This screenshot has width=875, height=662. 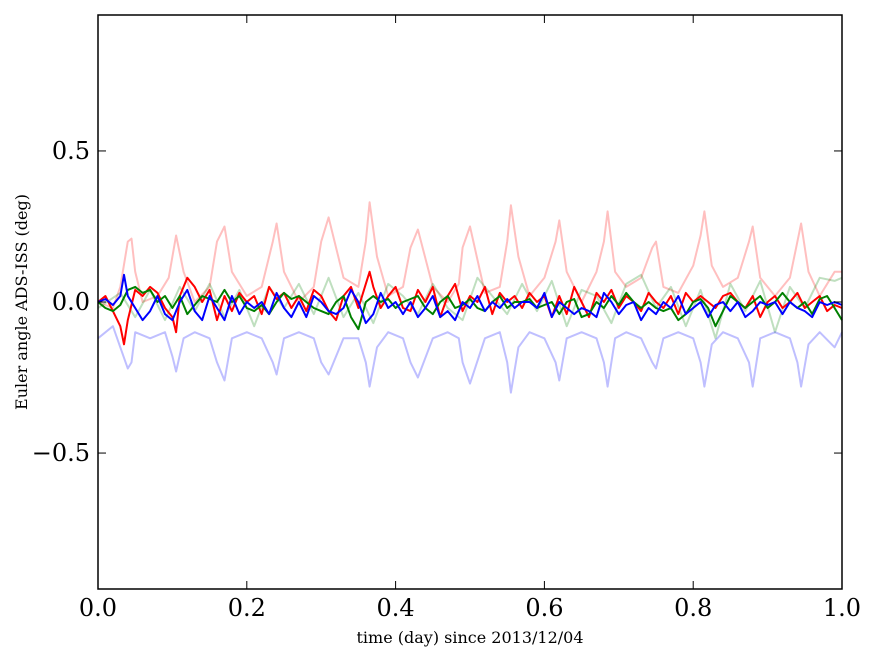 What do you see at coordinates (693, 608) in the screenshot?
I see `x-tick-label: 0.8` at bounding box center [693, 608].